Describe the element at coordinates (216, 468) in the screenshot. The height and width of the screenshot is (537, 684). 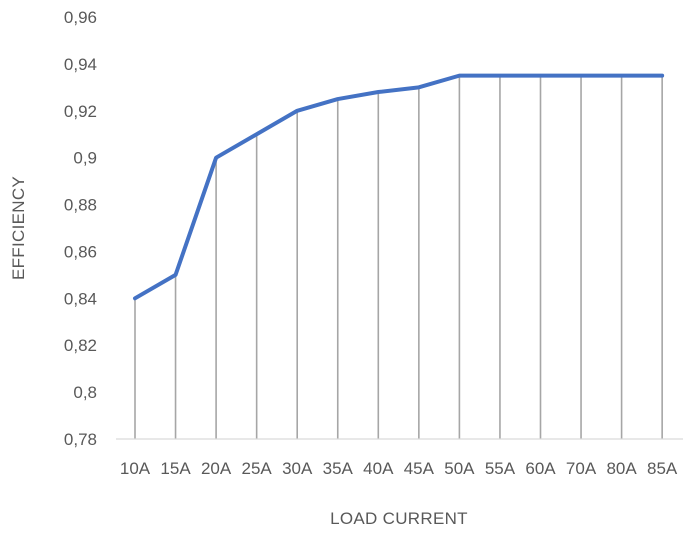
I see `x-tick-label: 20A` at that location.